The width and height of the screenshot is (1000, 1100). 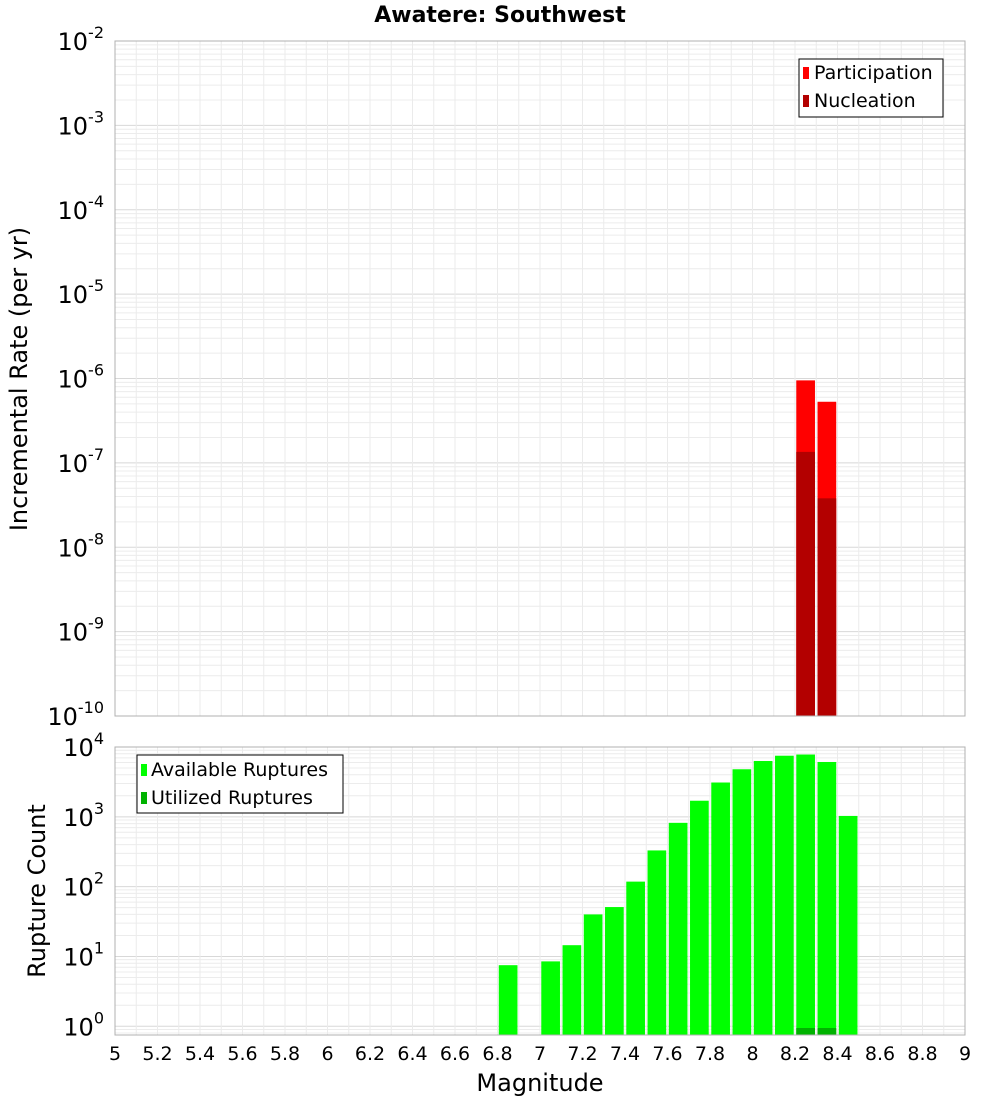 What do you see at coordinates (115, 1054) in the screenshot?
I see `x-tick-label: 5` at bounding box center [115, 1054].